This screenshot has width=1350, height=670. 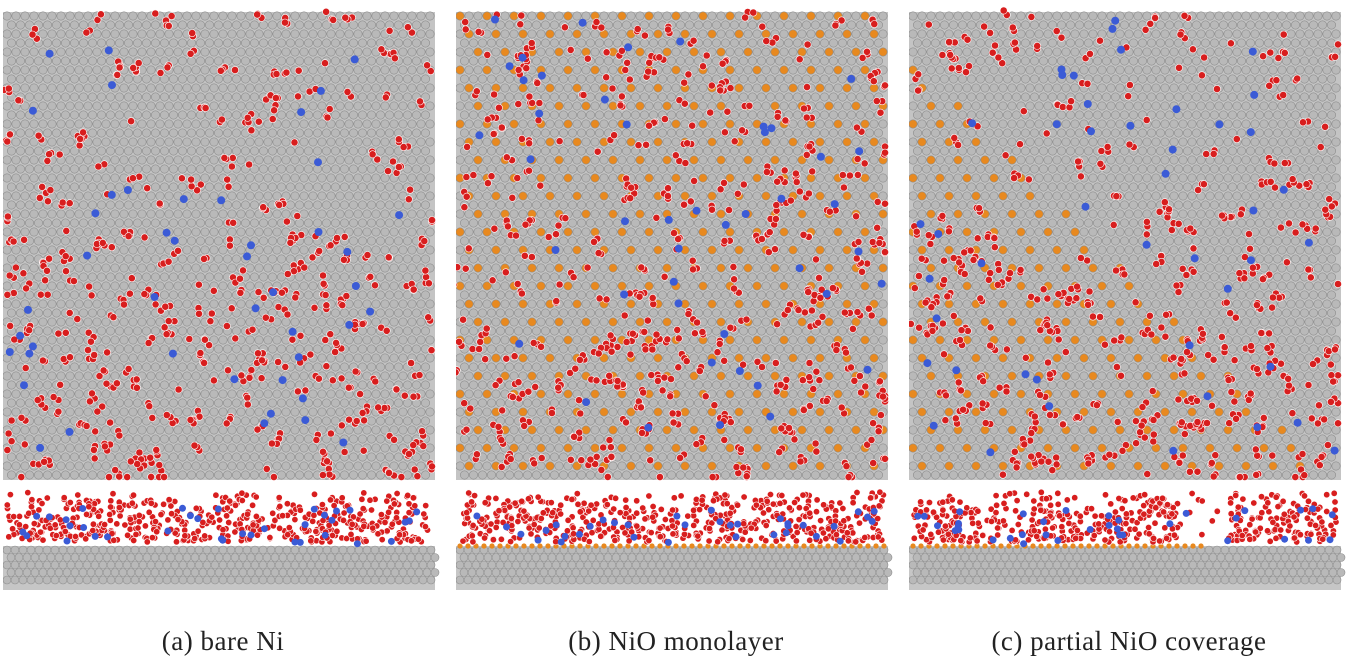 I want to click on caption-b: (b) NiO monolayer, so click(x=676, y=641).